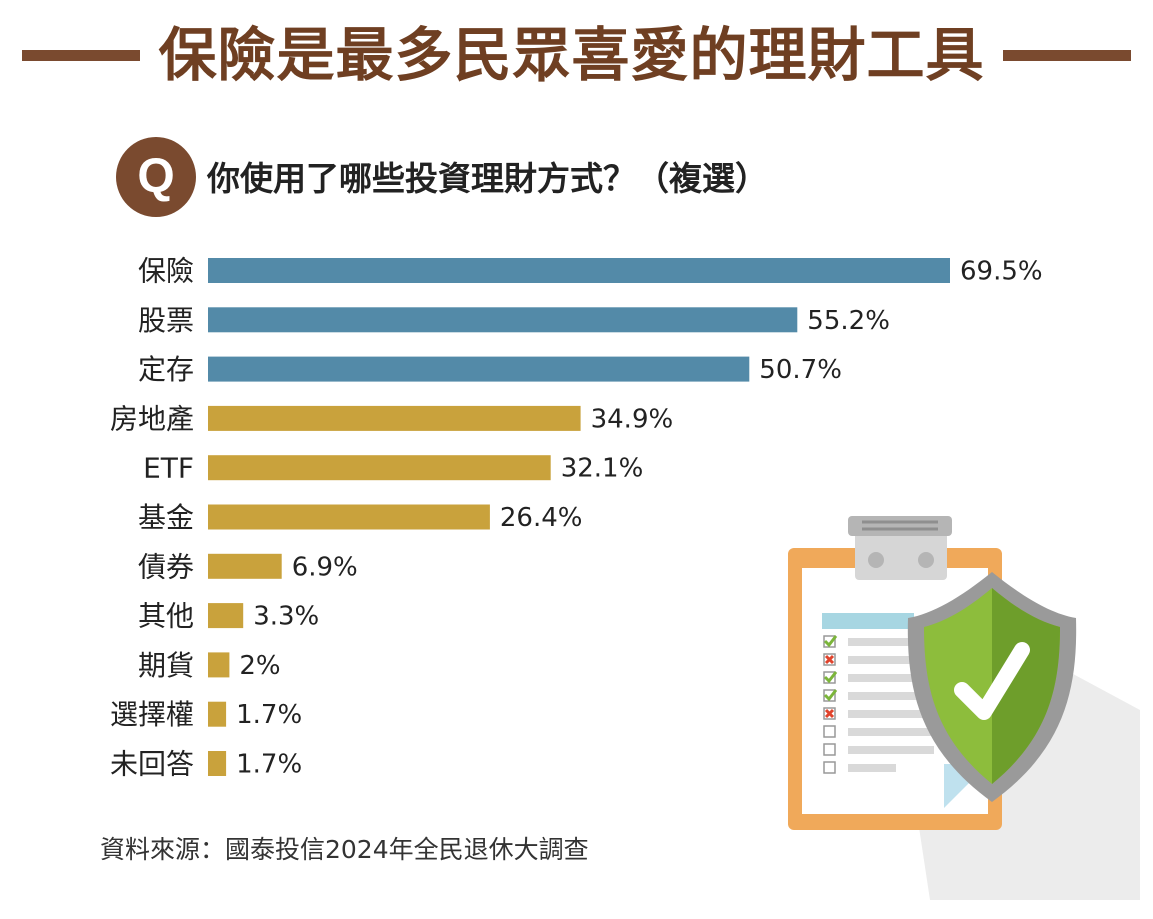 The image size is (1153, 919). I want to click on value-label: 2%, so click(259, 666).